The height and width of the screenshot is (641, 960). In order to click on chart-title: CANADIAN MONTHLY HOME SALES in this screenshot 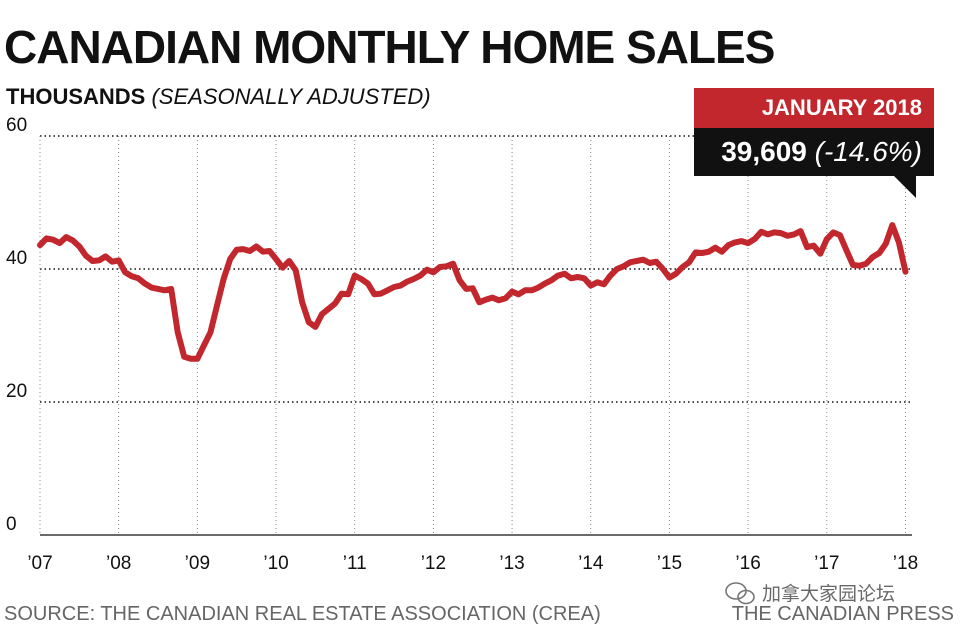, I will do `click(389, 47)`.